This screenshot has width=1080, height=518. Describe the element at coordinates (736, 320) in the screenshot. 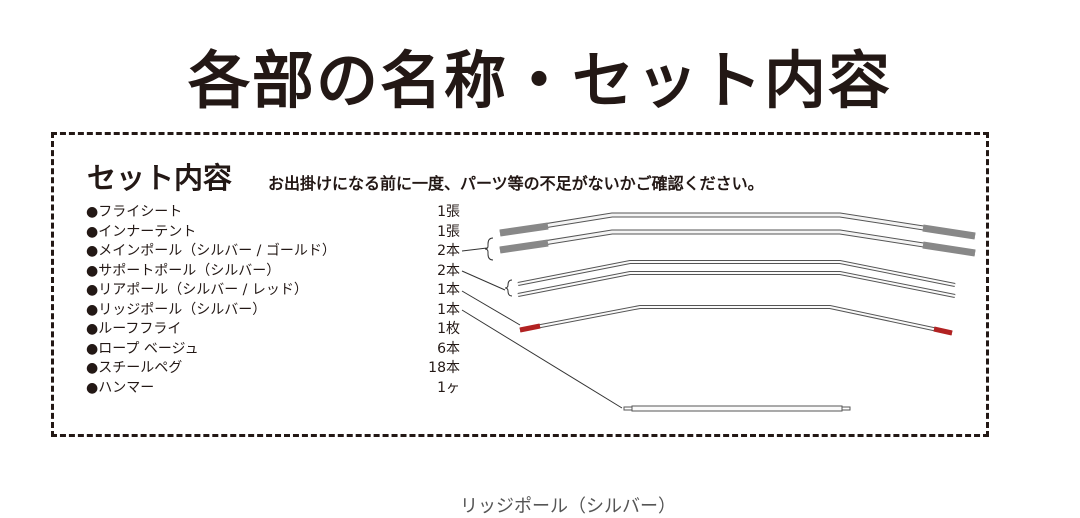

I see `rear-pole-illustration` at that location.